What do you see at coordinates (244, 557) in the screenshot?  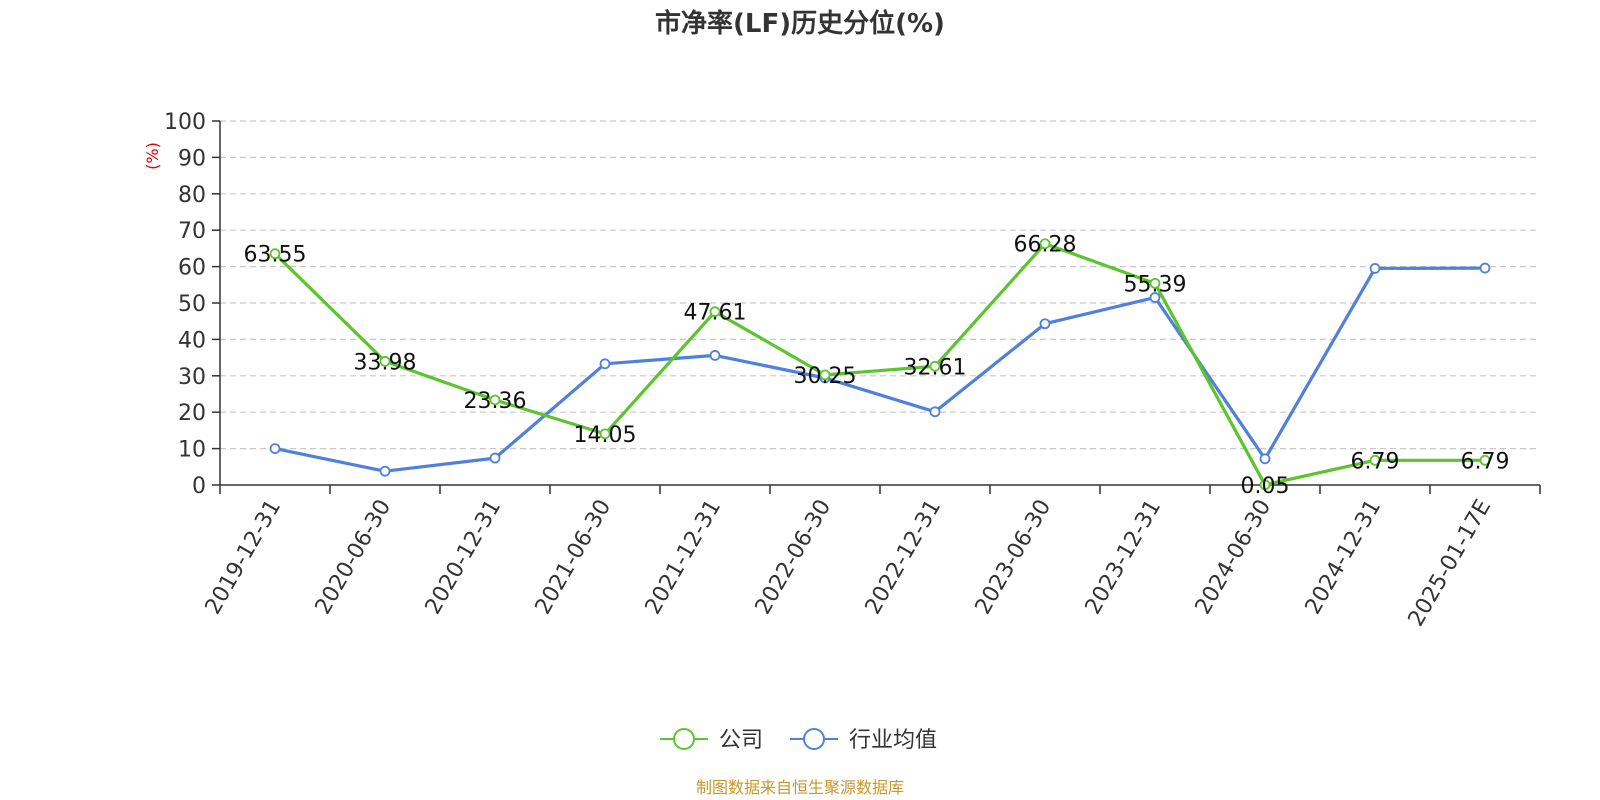 I see `x-tick-label: 2019-12-31` at bounding box center [244, 557].